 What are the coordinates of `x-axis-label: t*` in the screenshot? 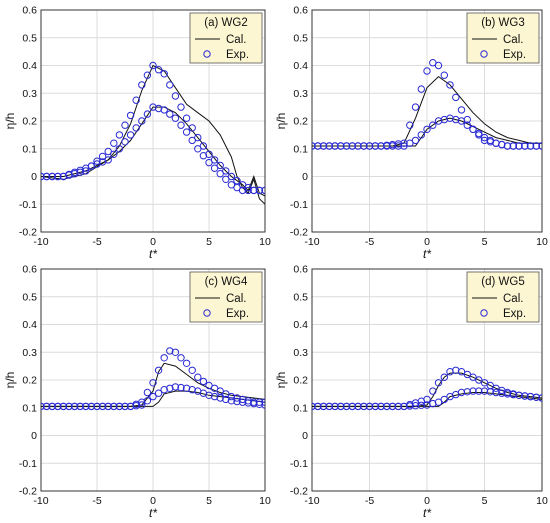 It's located at (153, 513).